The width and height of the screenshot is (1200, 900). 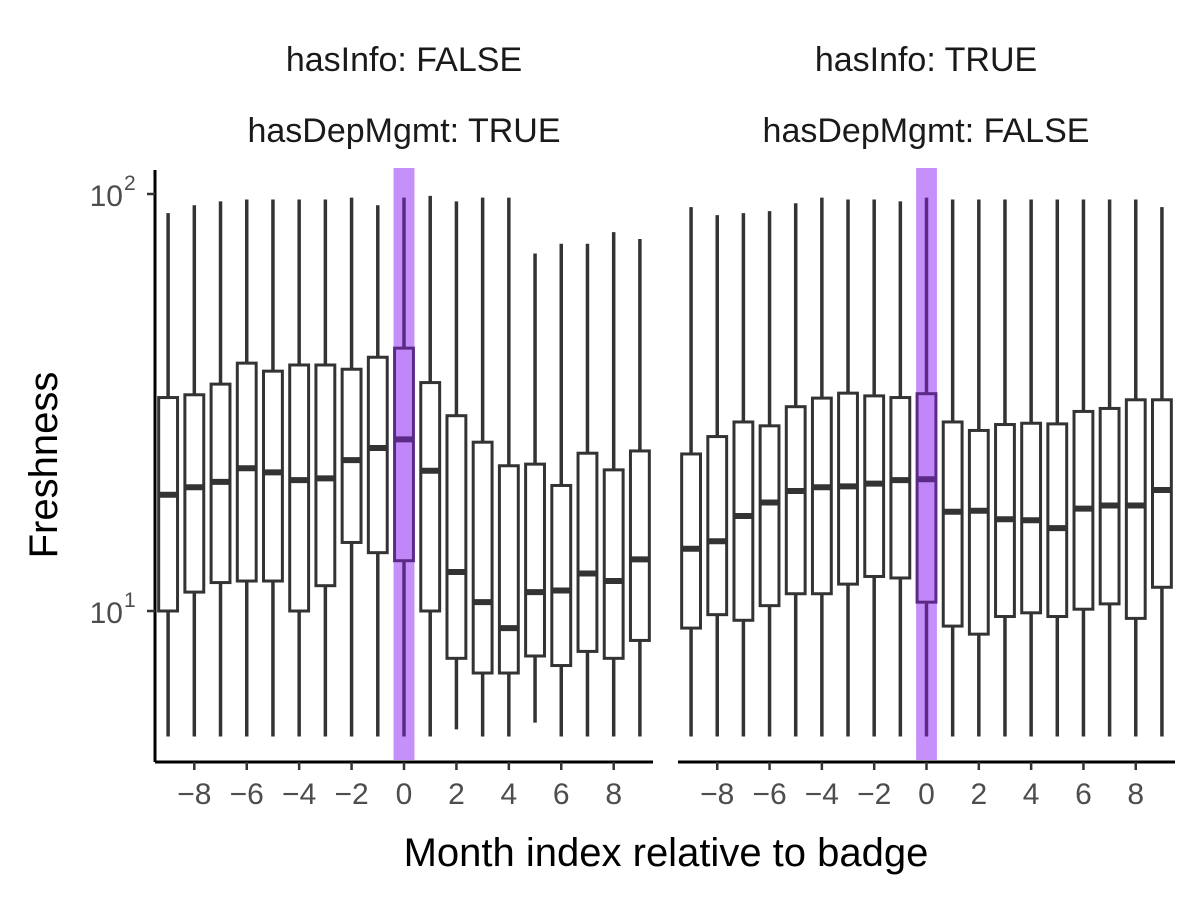 I want to click on y-tick-exponent: 2, so click(x=130, y=183).